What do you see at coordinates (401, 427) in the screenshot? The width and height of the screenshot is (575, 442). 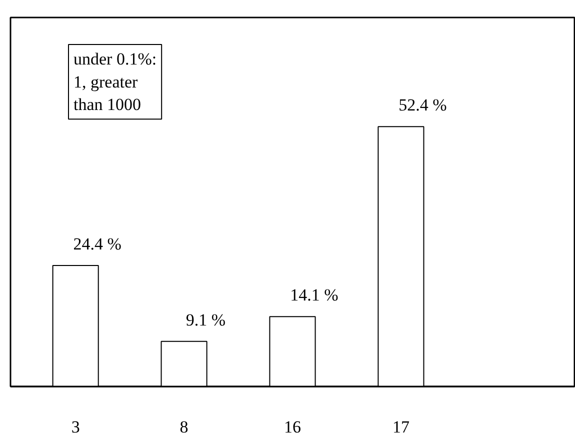 I see `x-tick-label: 17` at bounding box center [401, 427].